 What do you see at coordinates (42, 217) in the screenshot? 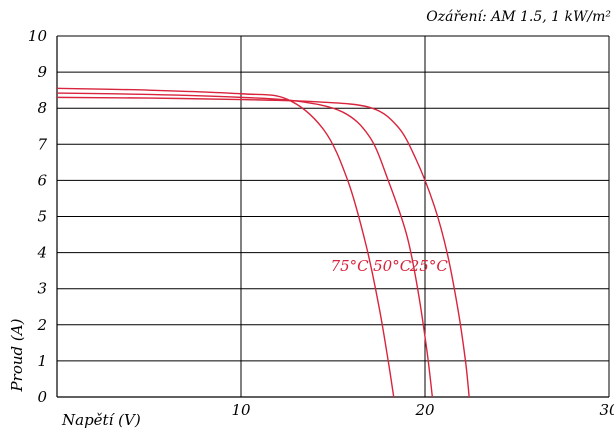
I see `y-tick-label-5: 5` at bounding box center [42, 217].